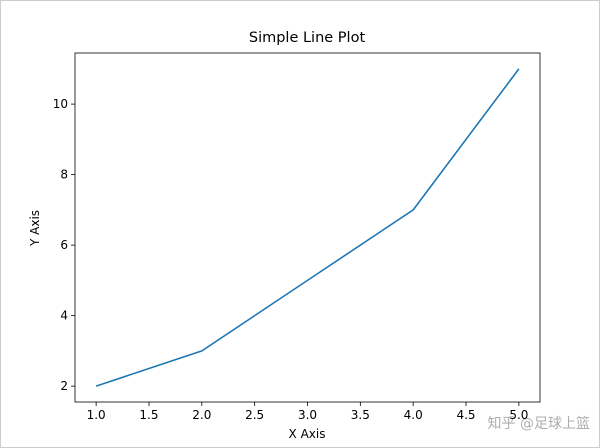 The image size is (600, 448). Describe the element at coordinates (64, 245) in the screenshot. I see `y-tick-label: 6` at that location.